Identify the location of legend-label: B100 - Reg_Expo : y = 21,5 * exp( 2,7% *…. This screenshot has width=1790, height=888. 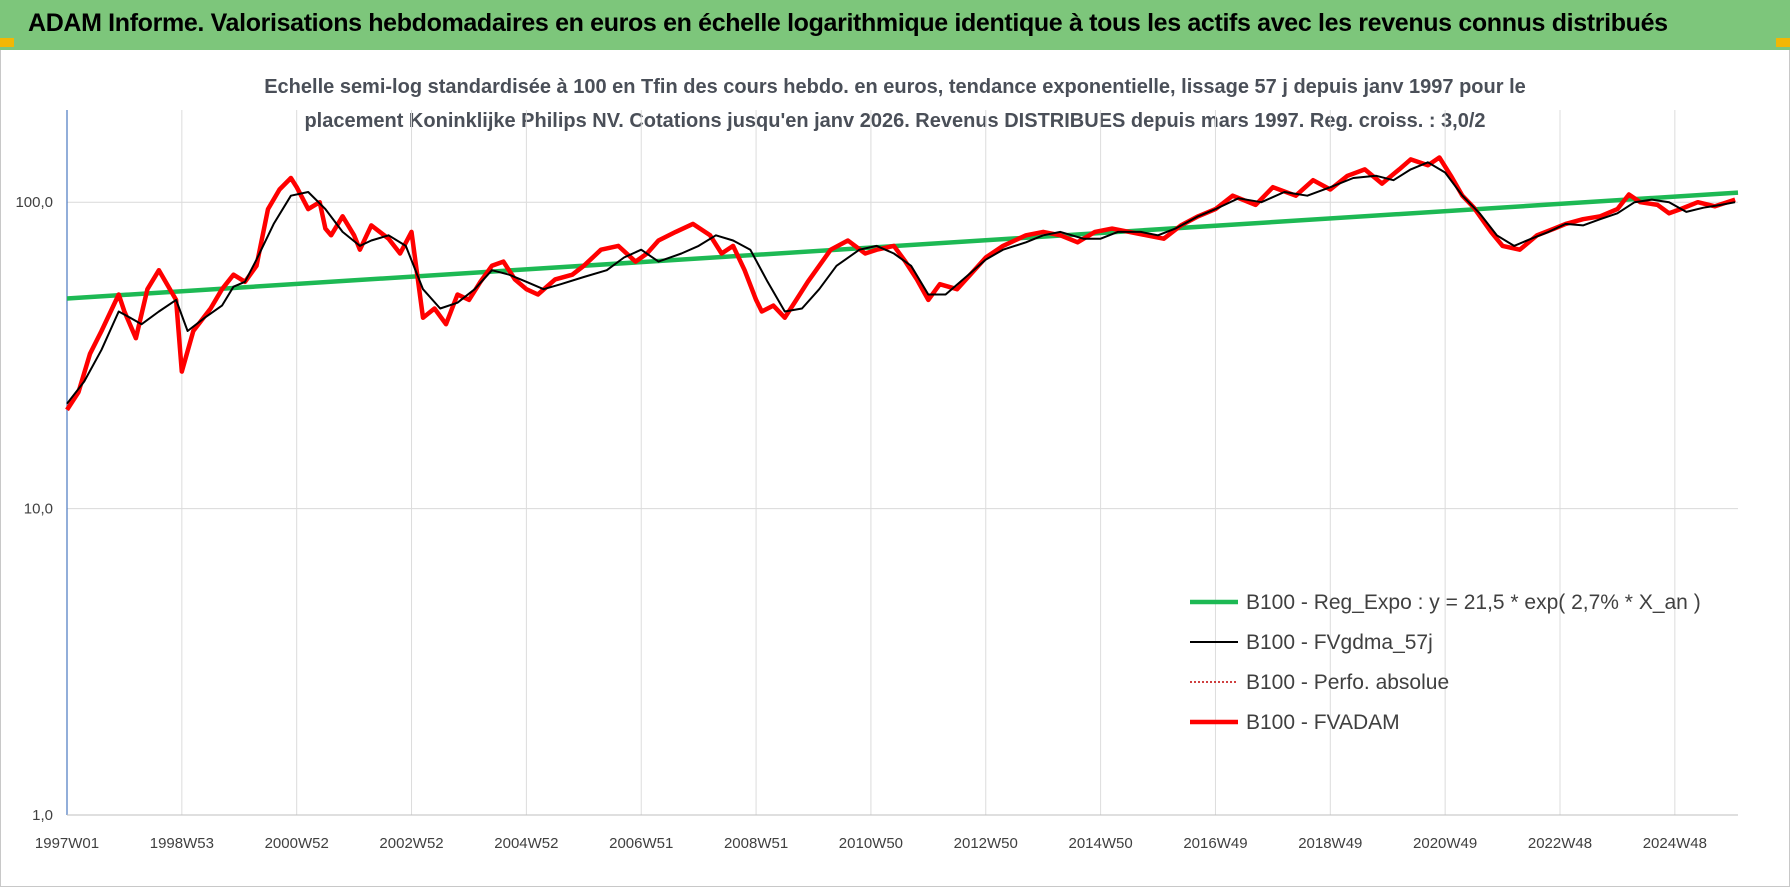
(1473, 602).